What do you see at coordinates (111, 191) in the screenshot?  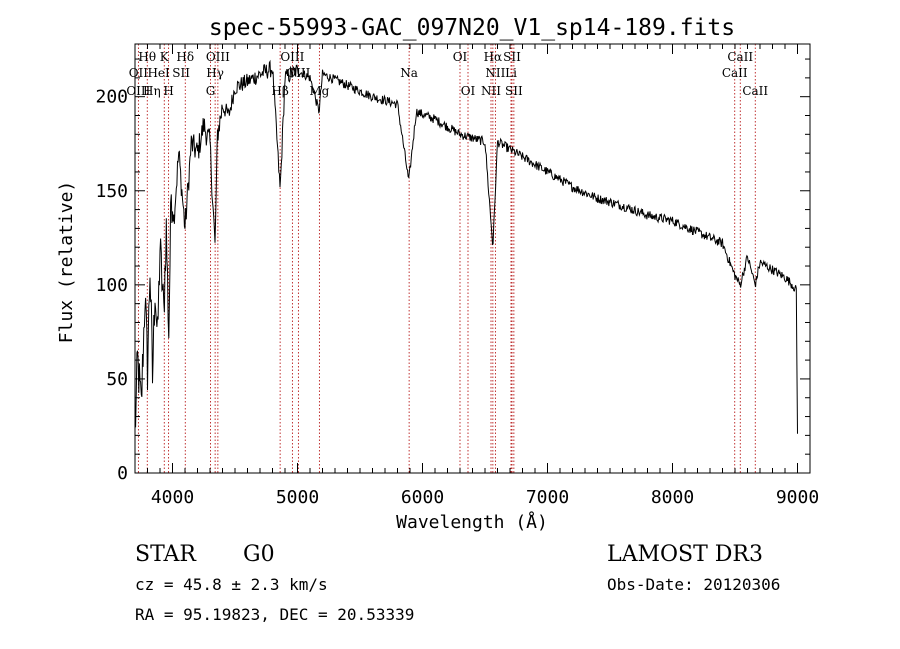 I see `y-tick-label: 150` at bounding box center [111, 191].